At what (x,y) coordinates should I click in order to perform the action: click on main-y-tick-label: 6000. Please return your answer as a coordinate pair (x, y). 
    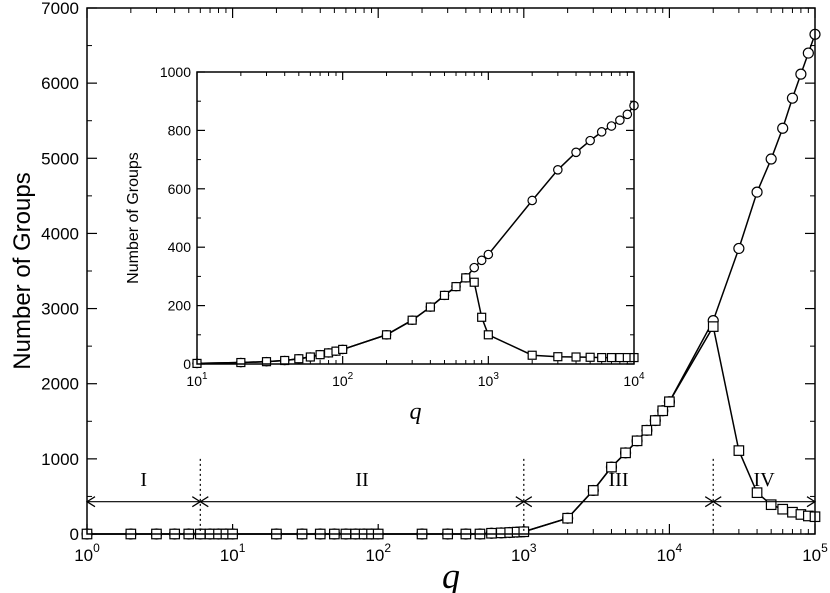
    Looking at the image, I should click on (60, 83).